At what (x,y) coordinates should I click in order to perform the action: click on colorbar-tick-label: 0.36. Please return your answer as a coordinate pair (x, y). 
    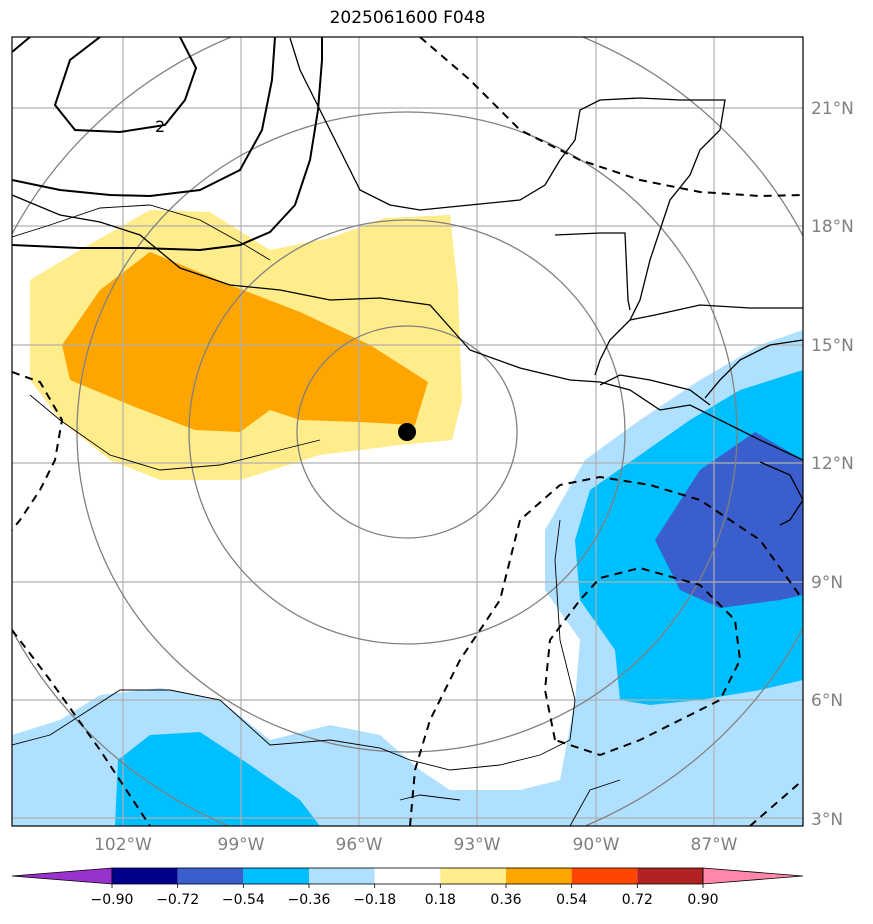
    Looking at the image, I should click on (505, 900).